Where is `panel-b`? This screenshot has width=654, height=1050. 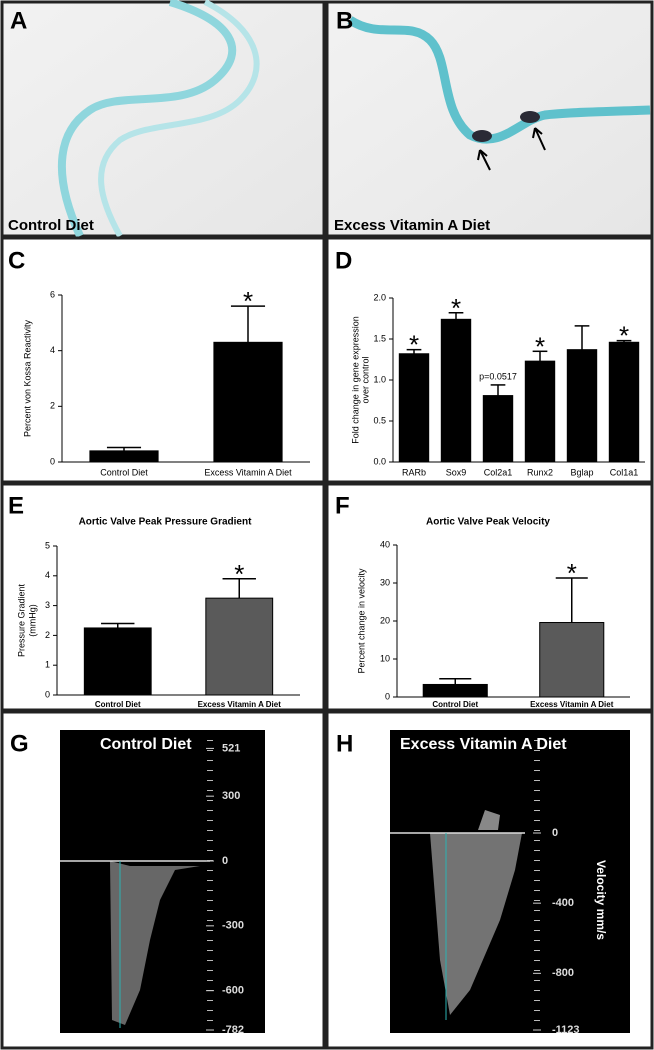
panel-b is located at coordinates (489, 119).